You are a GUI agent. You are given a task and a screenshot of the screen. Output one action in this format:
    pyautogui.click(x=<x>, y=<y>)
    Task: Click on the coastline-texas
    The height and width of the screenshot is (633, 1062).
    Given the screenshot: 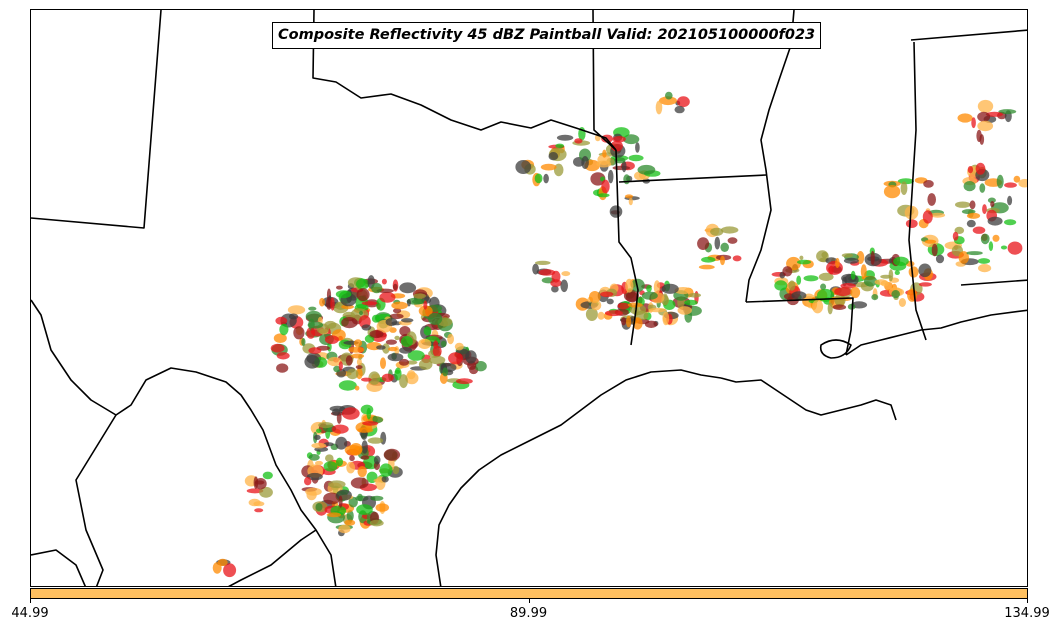 What is the action you would take?
    pyautogui.click(x=578, y=477)
    